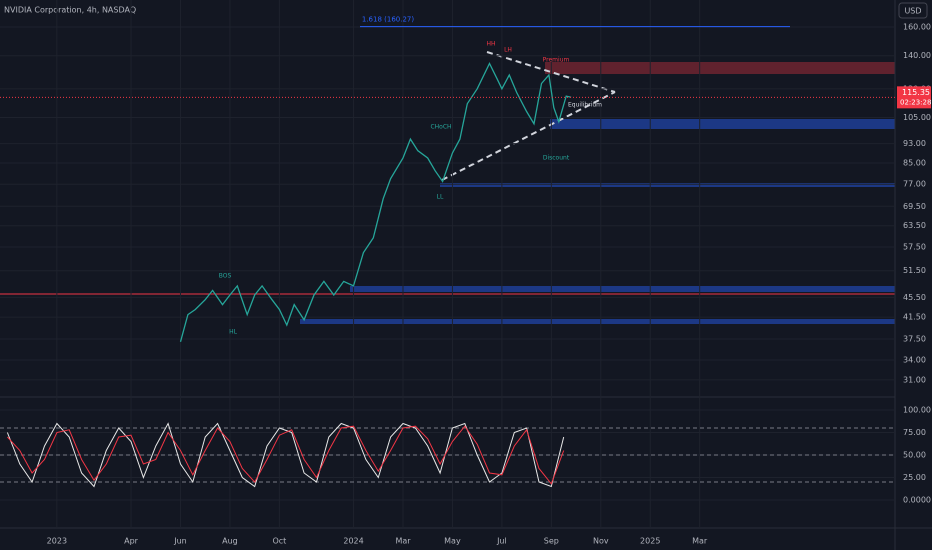 The height and width of the screenshot is (550, 932). Describe the element at coordinates (914, 143) in the screenshot. I see `y-tick-label: 93.00` at that location.